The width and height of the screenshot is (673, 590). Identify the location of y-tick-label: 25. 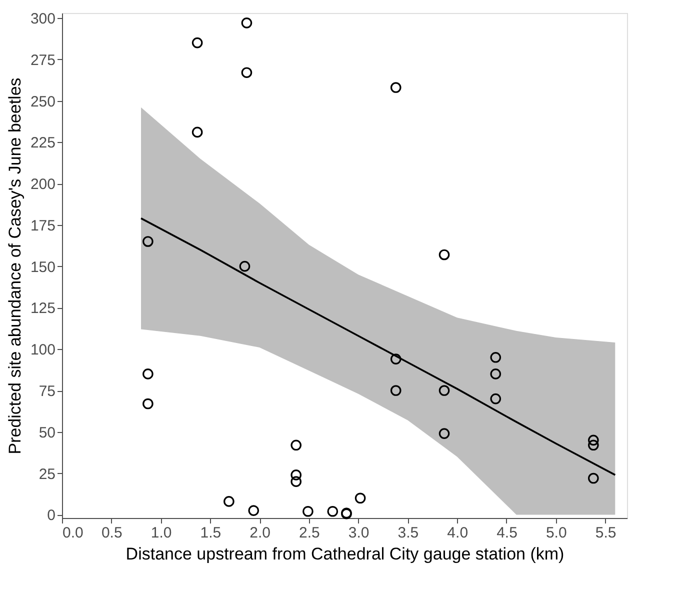
(47, 474).